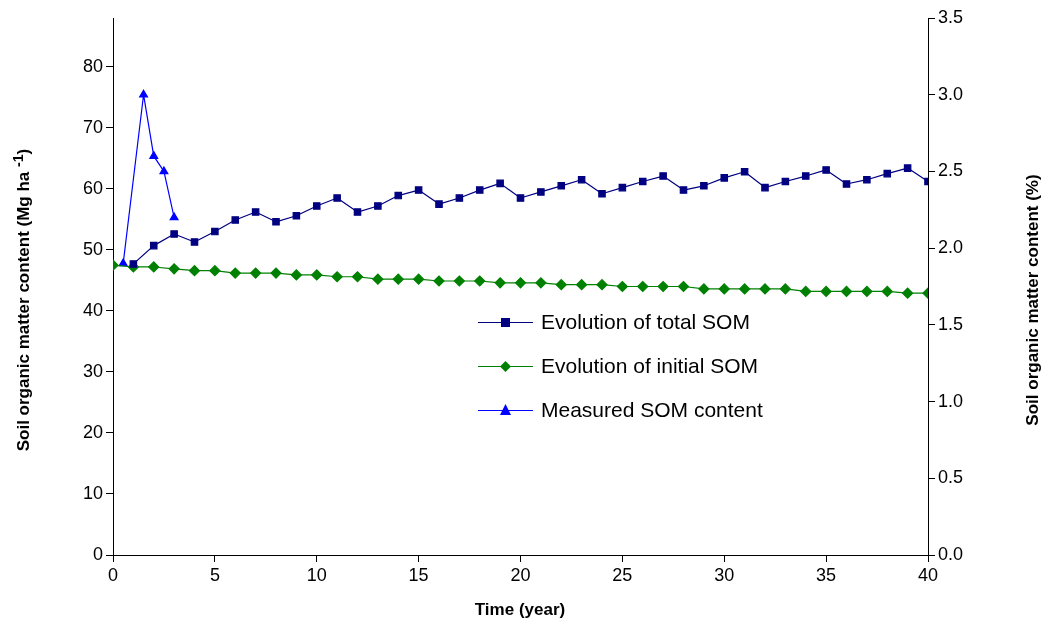 Image resolution: width=1047 pixels, height=635 pixels. I want to click on x-tick-label: 30, so click(724, 574).